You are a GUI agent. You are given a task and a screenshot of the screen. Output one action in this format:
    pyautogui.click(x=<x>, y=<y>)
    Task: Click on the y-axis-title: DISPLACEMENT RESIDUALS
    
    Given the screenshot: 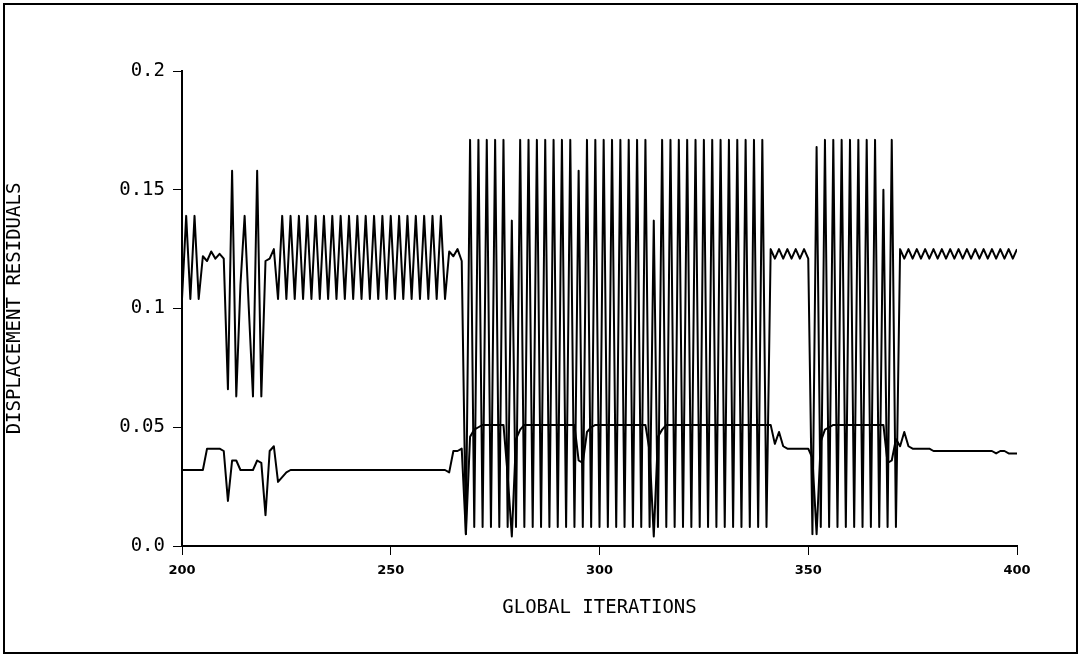 What is the action you would take?
    pyautogui.click(x=13, y=308)
    